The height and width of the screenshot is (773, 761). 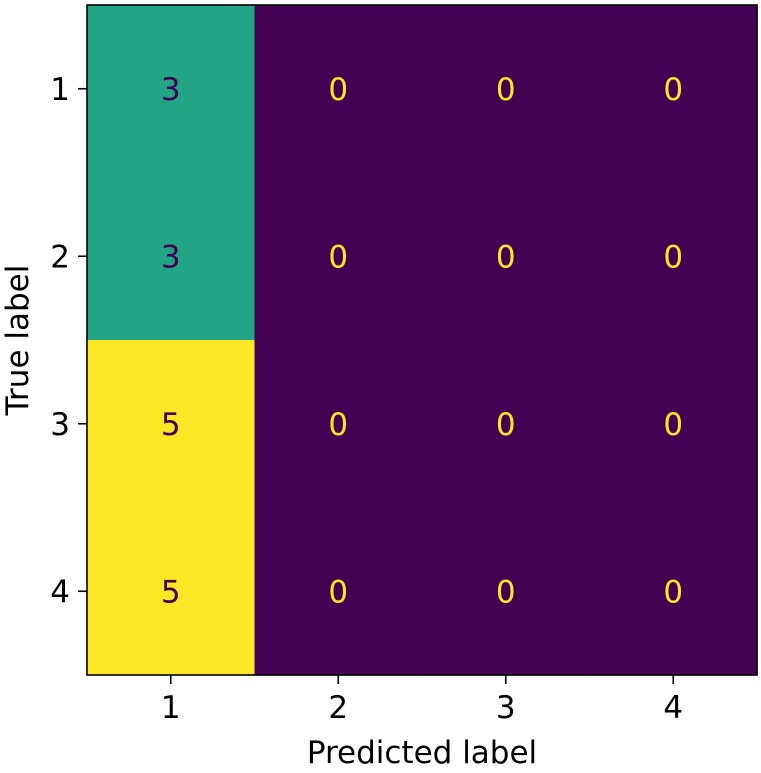 I want to click on heatmap-cell-r3-c2, so click(x=338, y=424).